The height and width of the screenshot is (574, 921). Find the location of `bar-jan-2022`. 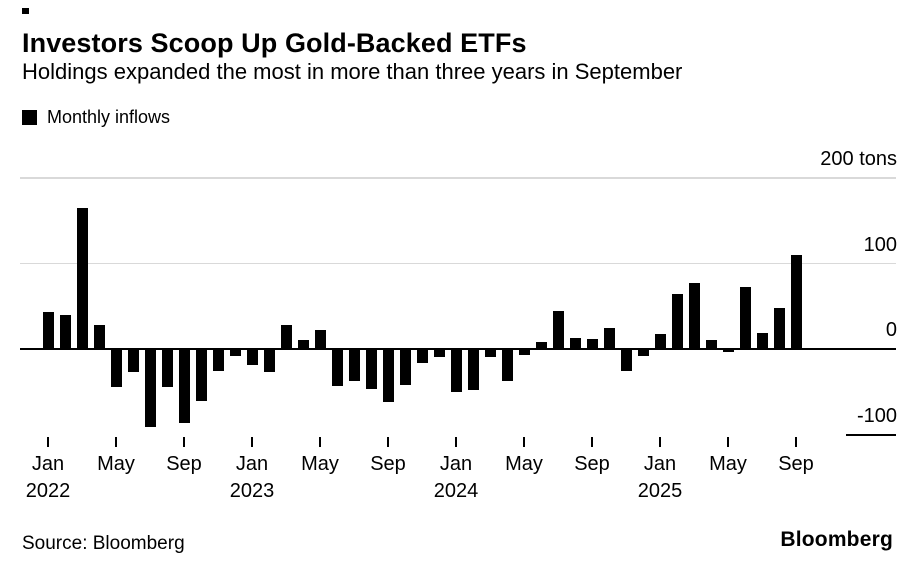

bar-jan-2022 is located at coordinates (48, 330).